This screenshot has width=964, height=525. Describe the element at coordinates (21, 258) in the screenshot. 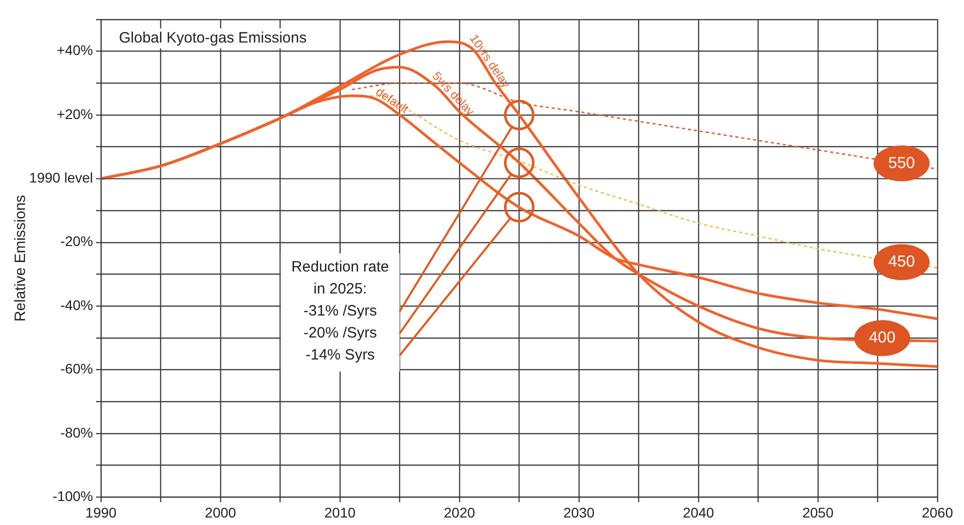

I see `y-axis-title: Relative Emissions` at that location.